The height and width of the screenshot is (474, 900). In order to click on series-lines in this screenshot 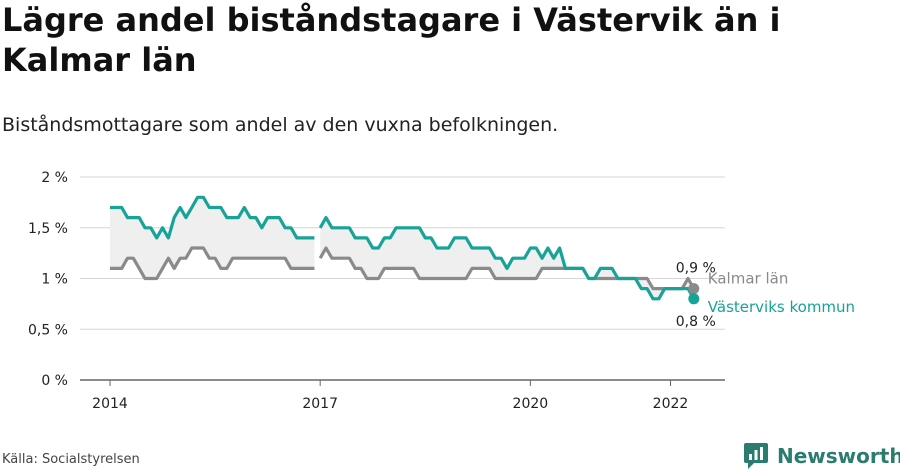, I will do `click(403, 248)`.